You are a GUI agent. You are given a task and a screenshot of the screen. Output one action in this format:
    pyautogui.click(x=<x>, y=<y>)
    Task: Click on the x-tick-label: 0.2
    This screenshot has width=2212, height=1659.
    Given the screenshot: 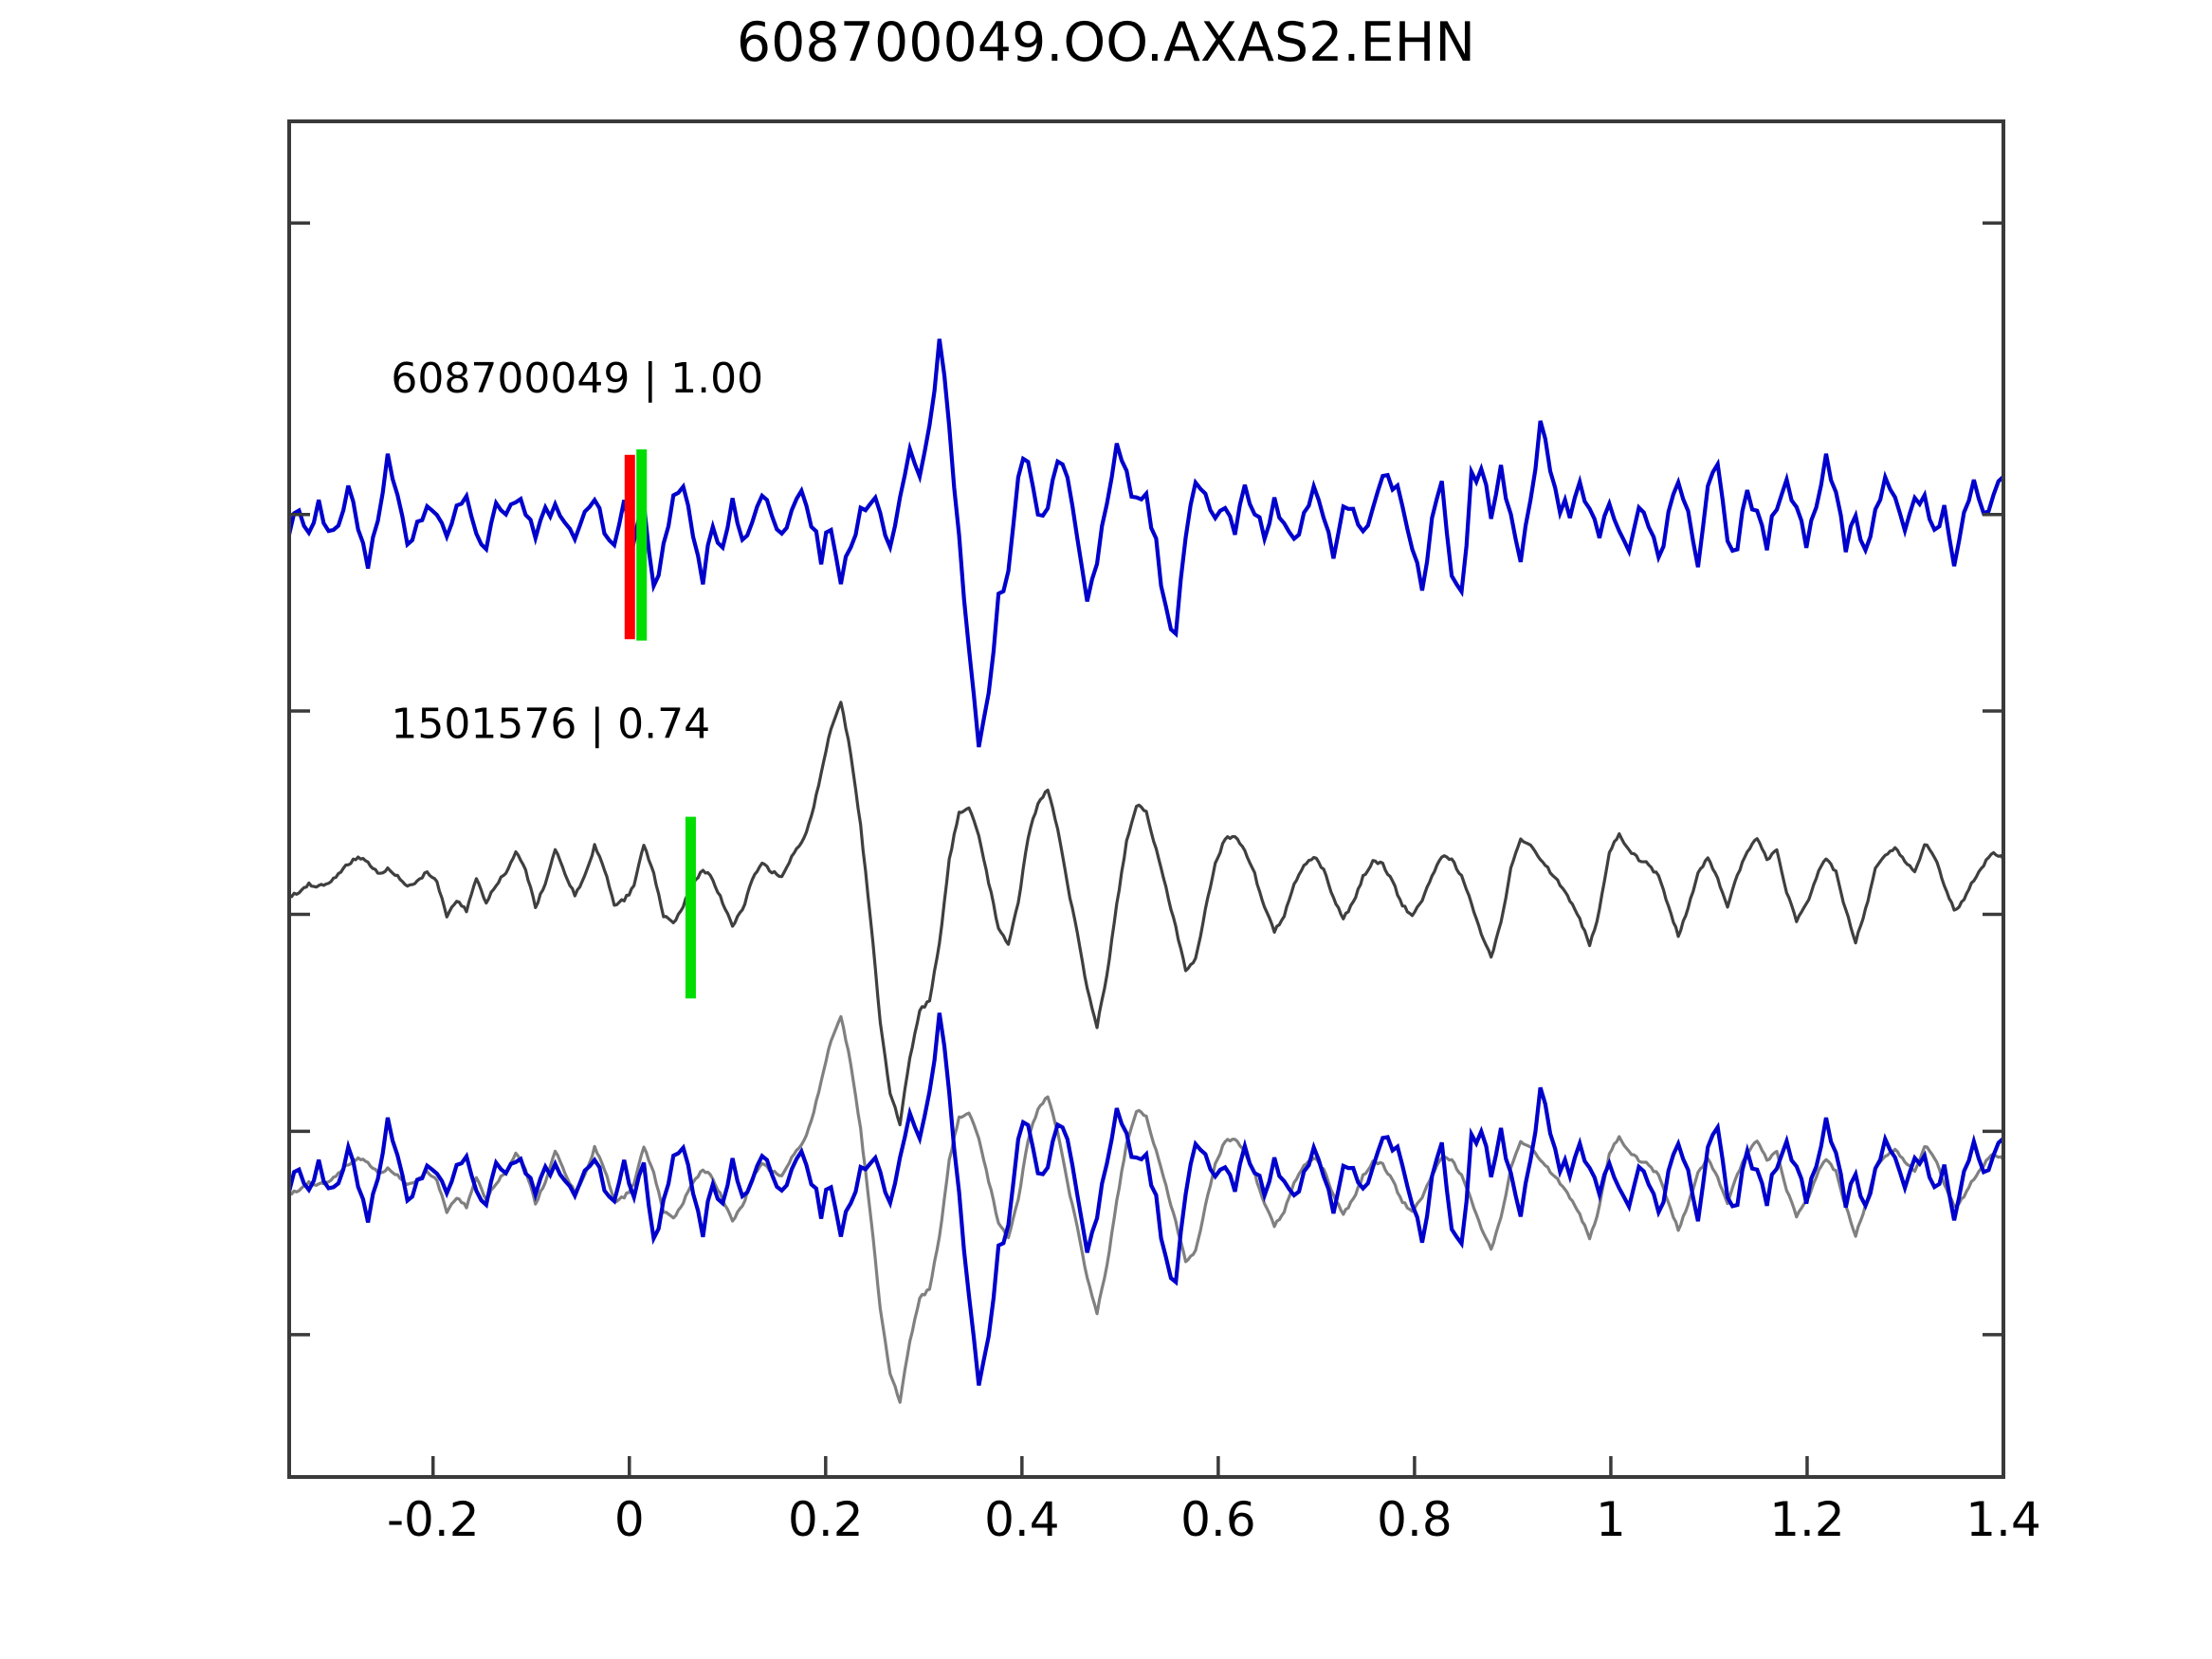 What is the action you would take?
    pyautogui.click(x=826, y=1519)
    